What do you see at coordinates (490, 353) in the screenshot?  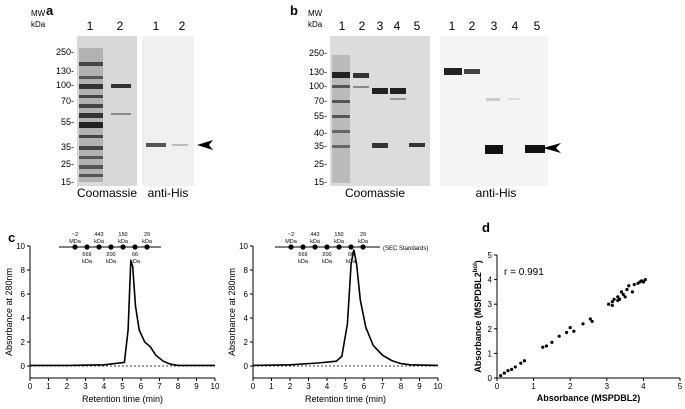 I see `y-tick-label: 1` at bounding box center [490, 353].